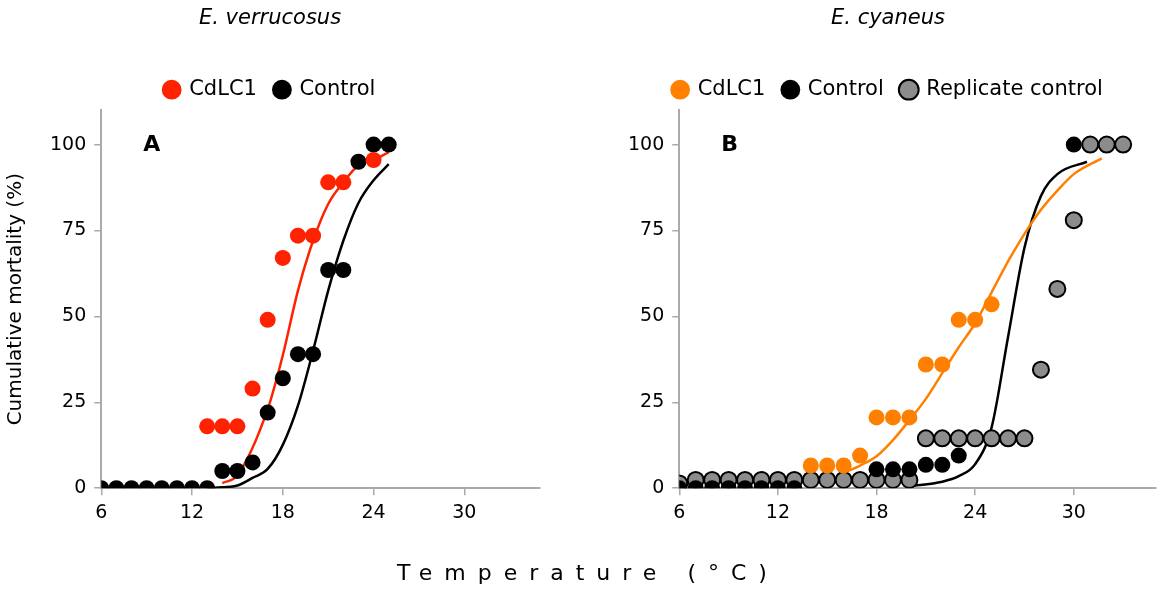 This screenshot has width=1176, height=599. Describe the element at coordinates (14, 299) in the screenshot. I see `y-axis-title: Cumulative mortality (%)` at that location.